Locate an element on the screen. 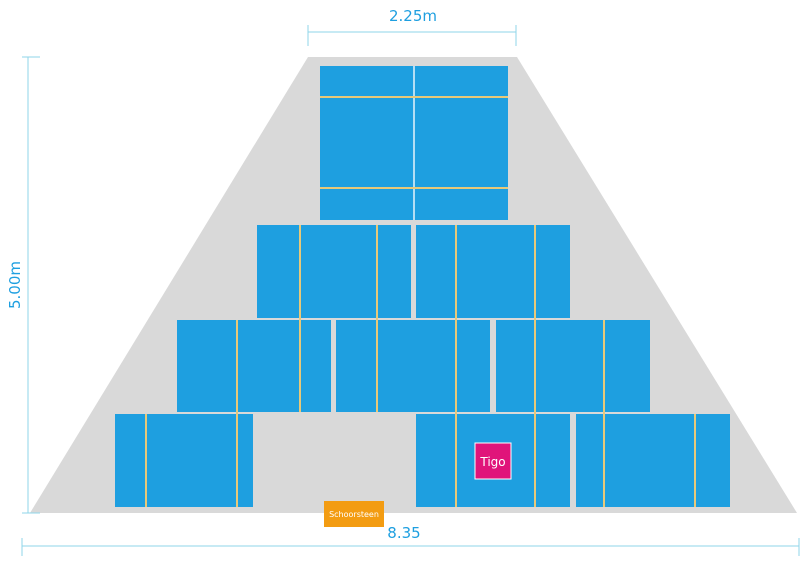 Image resolution: width=800 pixels, height=561 pixels. dim-label: 2.25m is located at coordinates (413, 16).